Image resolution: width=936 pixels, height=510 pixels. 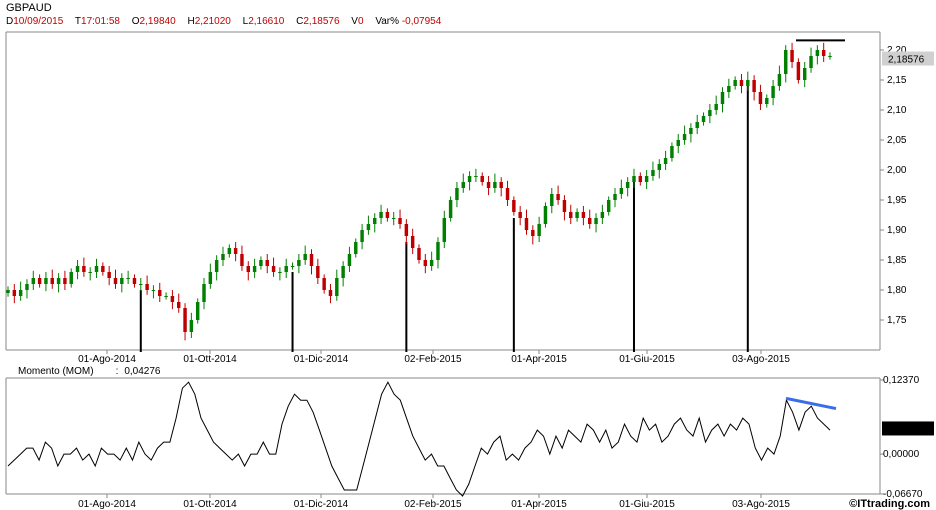 I want to click on volume-value: 0, so click(x=360, y=21).